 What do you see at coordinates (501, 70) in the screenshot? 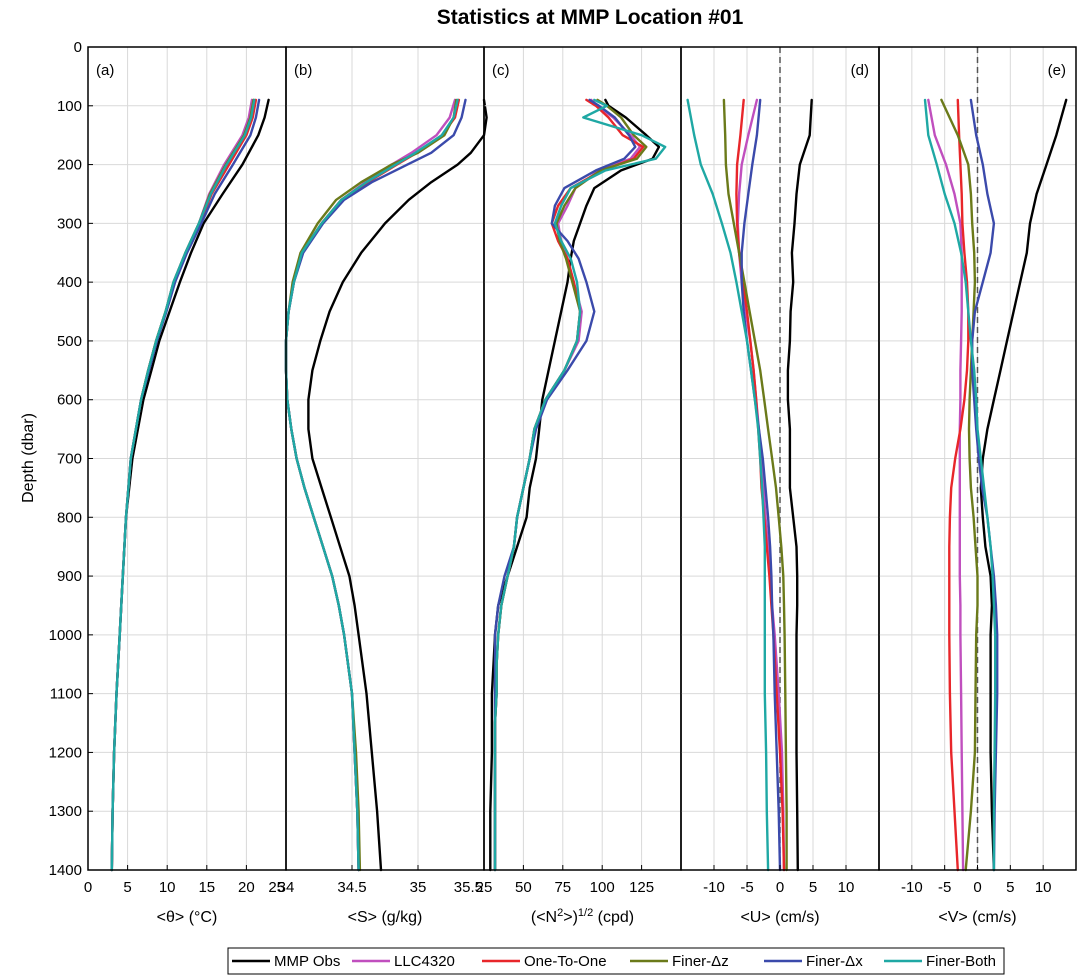
I see `panel-label: (c)` at bounding box center [501, 70].